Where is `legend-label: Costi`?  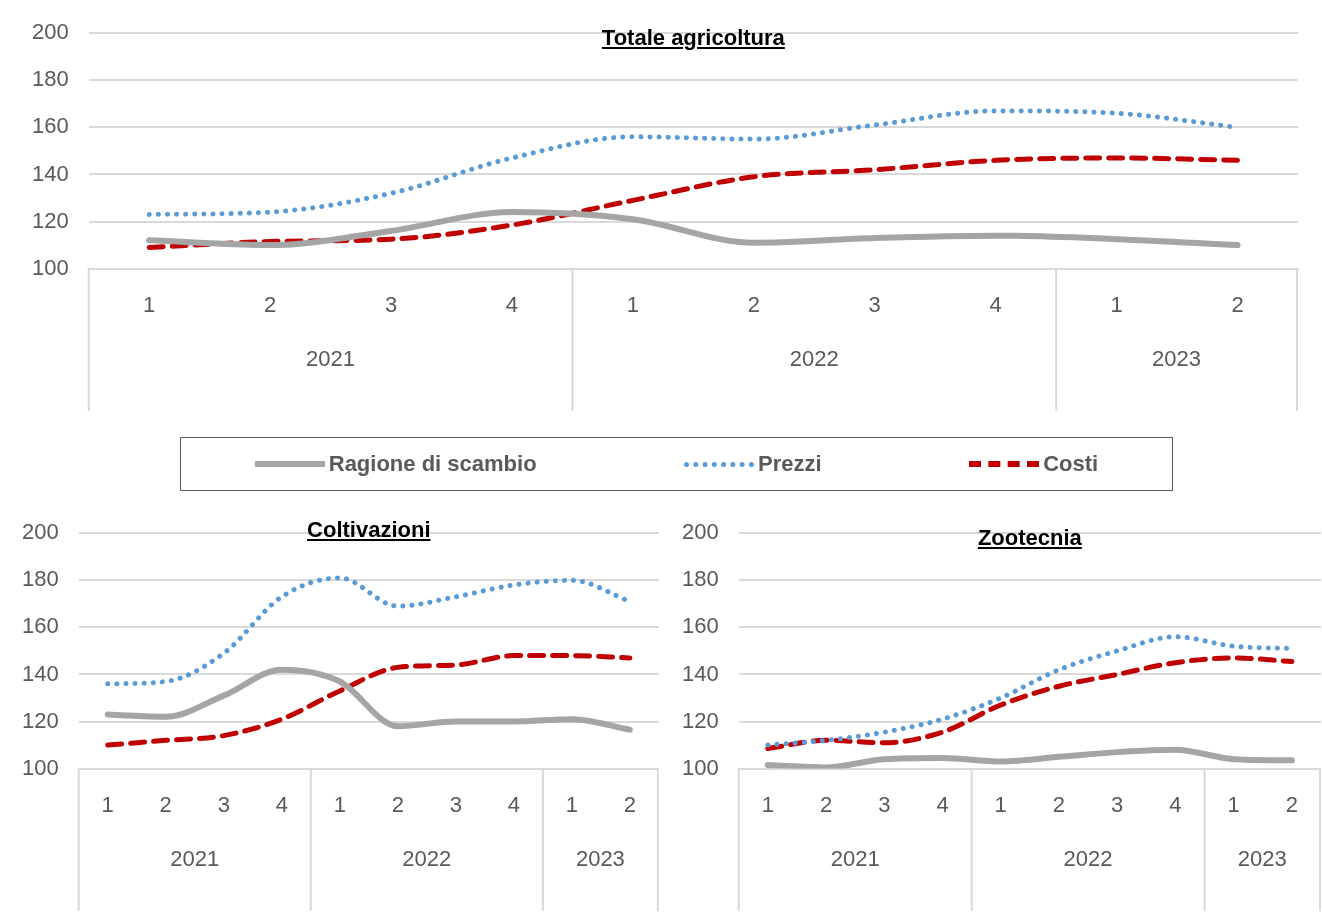
legend-label: Costi is located at coordinates (1071, 464).